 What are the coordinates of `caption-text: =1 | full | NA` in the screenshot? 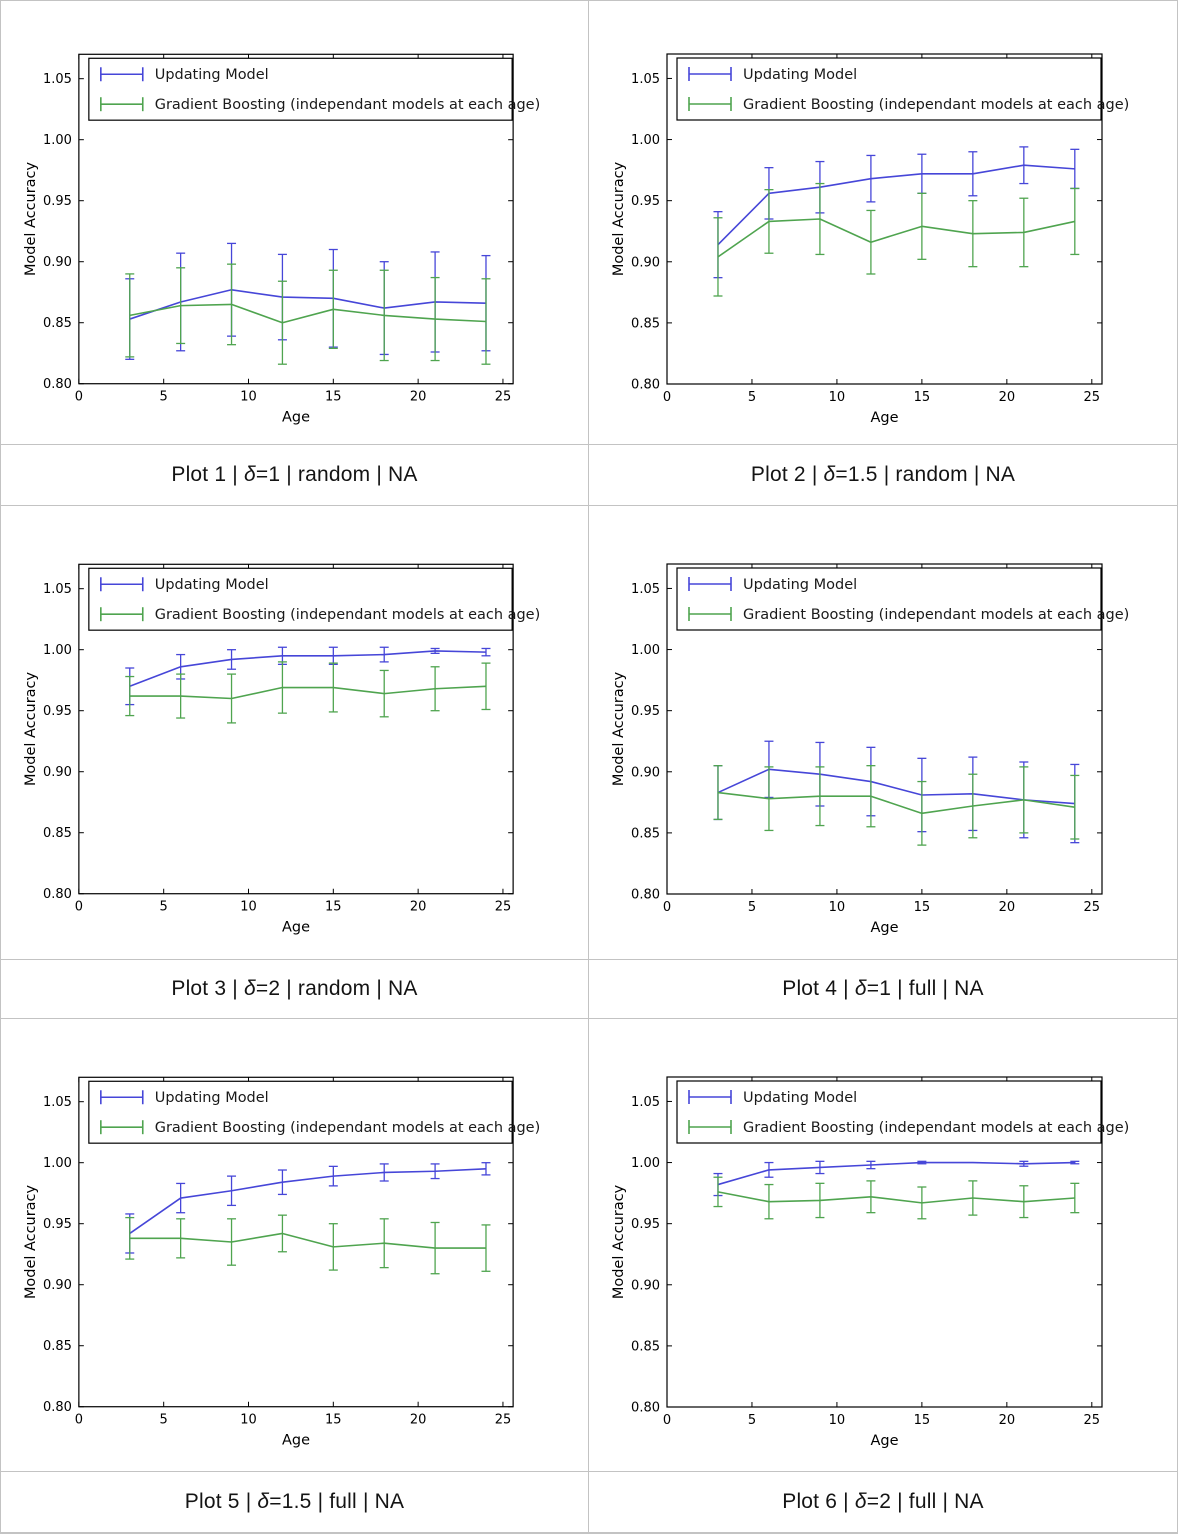 It's located at (925, 988).